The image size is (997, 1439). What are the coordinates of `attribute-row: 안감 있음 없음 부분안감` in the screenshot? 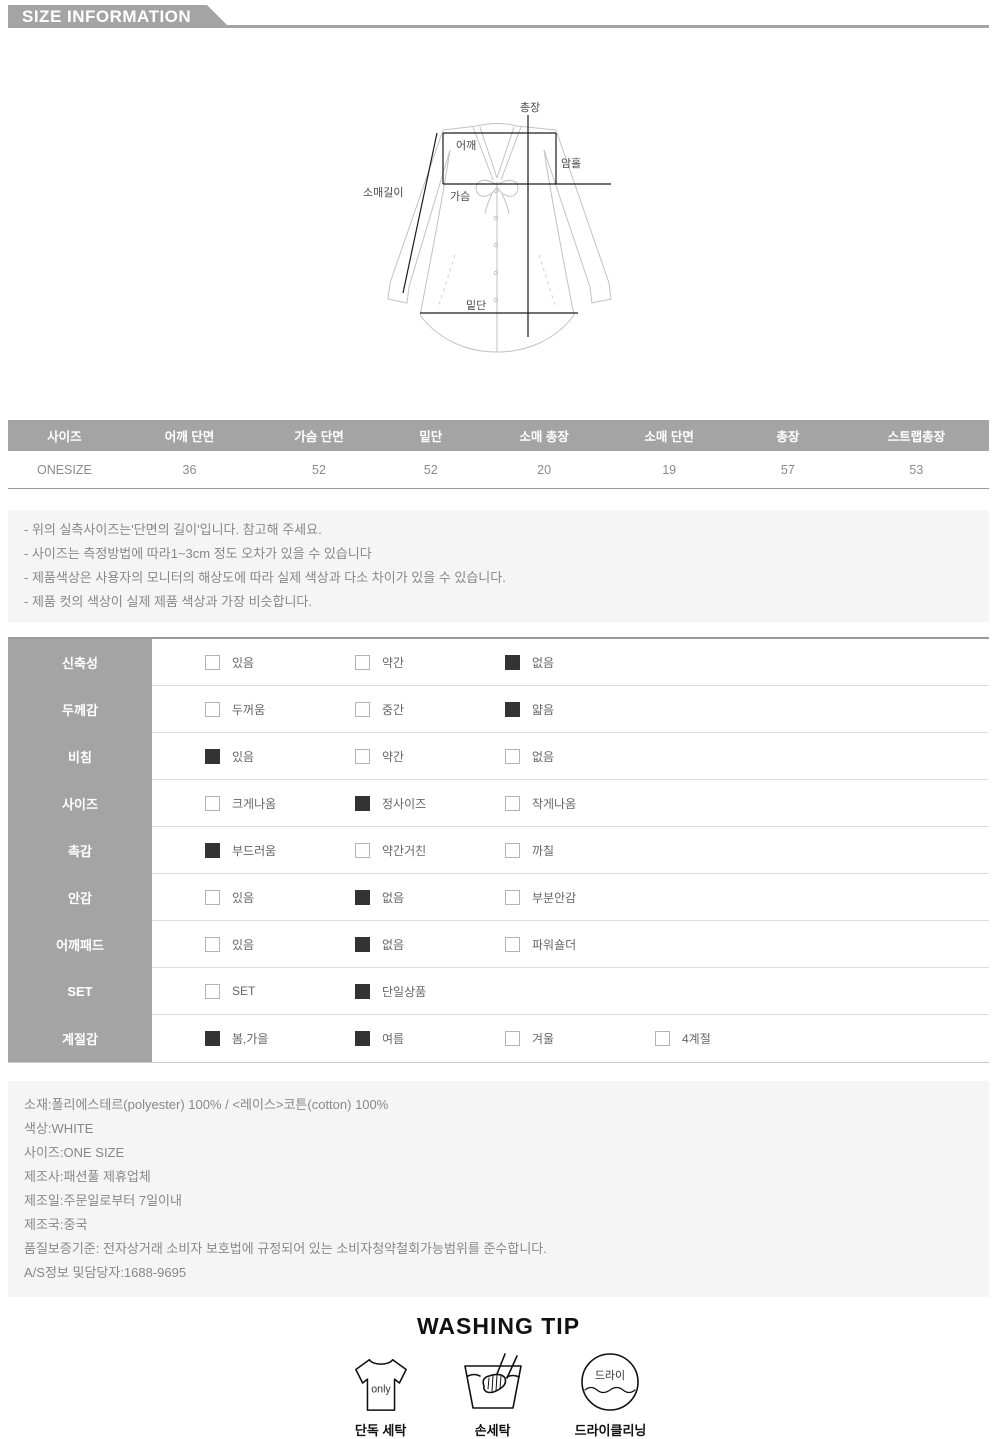 It's located at (498, 897).